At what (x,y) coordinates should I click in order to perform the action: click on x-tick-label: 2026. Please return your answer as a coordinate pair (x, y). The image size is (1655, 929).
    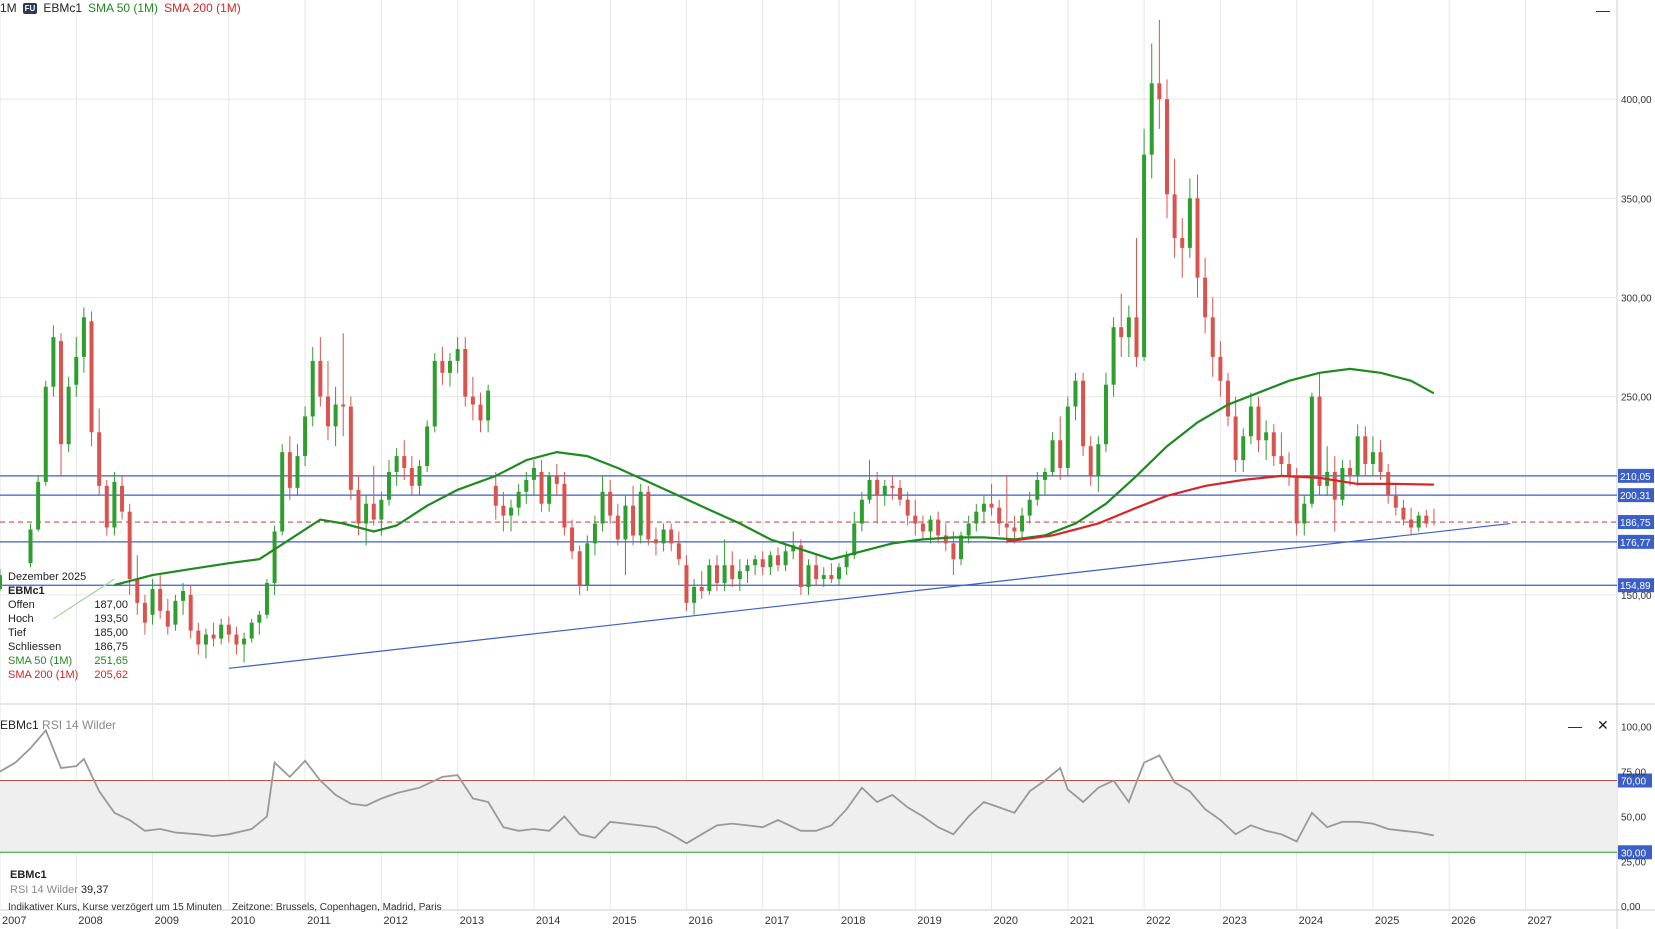
    Looking at the image, I should click on (1463, 921).